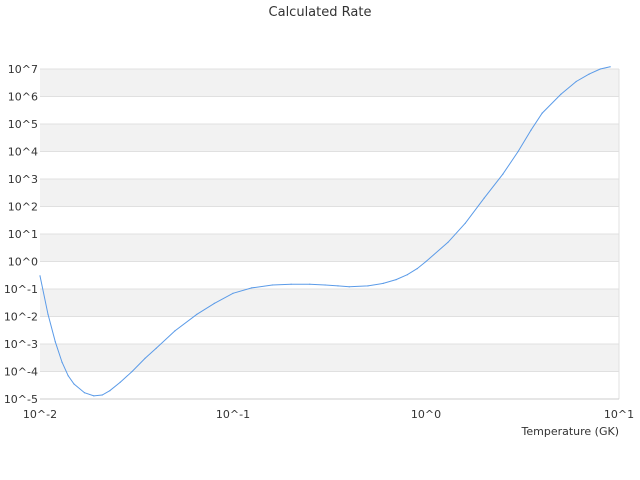 The width and height of the screenshot is (640, 480). Describe the element at coordinates (23, 152) in the screenshot. I see `y-tick-label: 10^4` at that location.